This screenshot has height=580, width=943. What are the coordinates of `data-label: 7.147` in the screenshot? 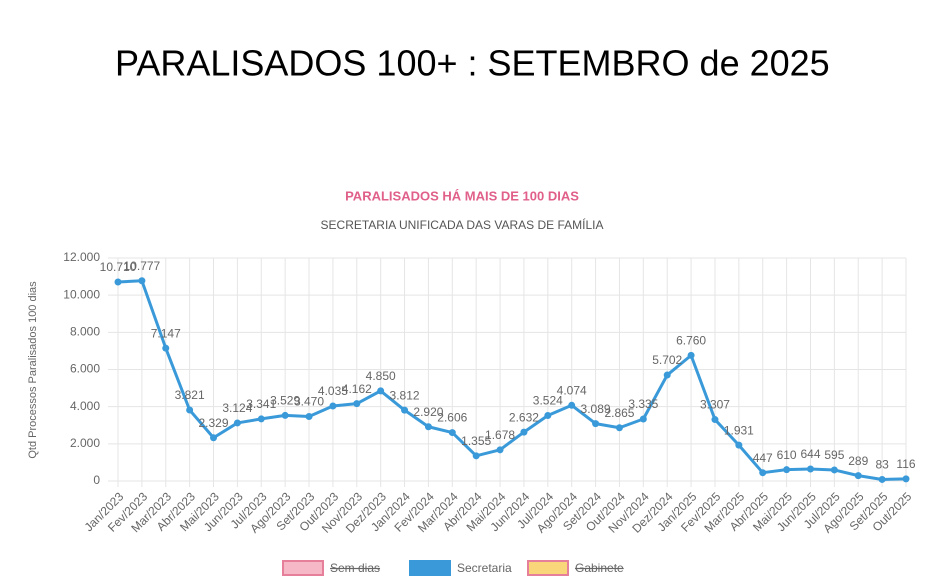 It's located at (166, 333).